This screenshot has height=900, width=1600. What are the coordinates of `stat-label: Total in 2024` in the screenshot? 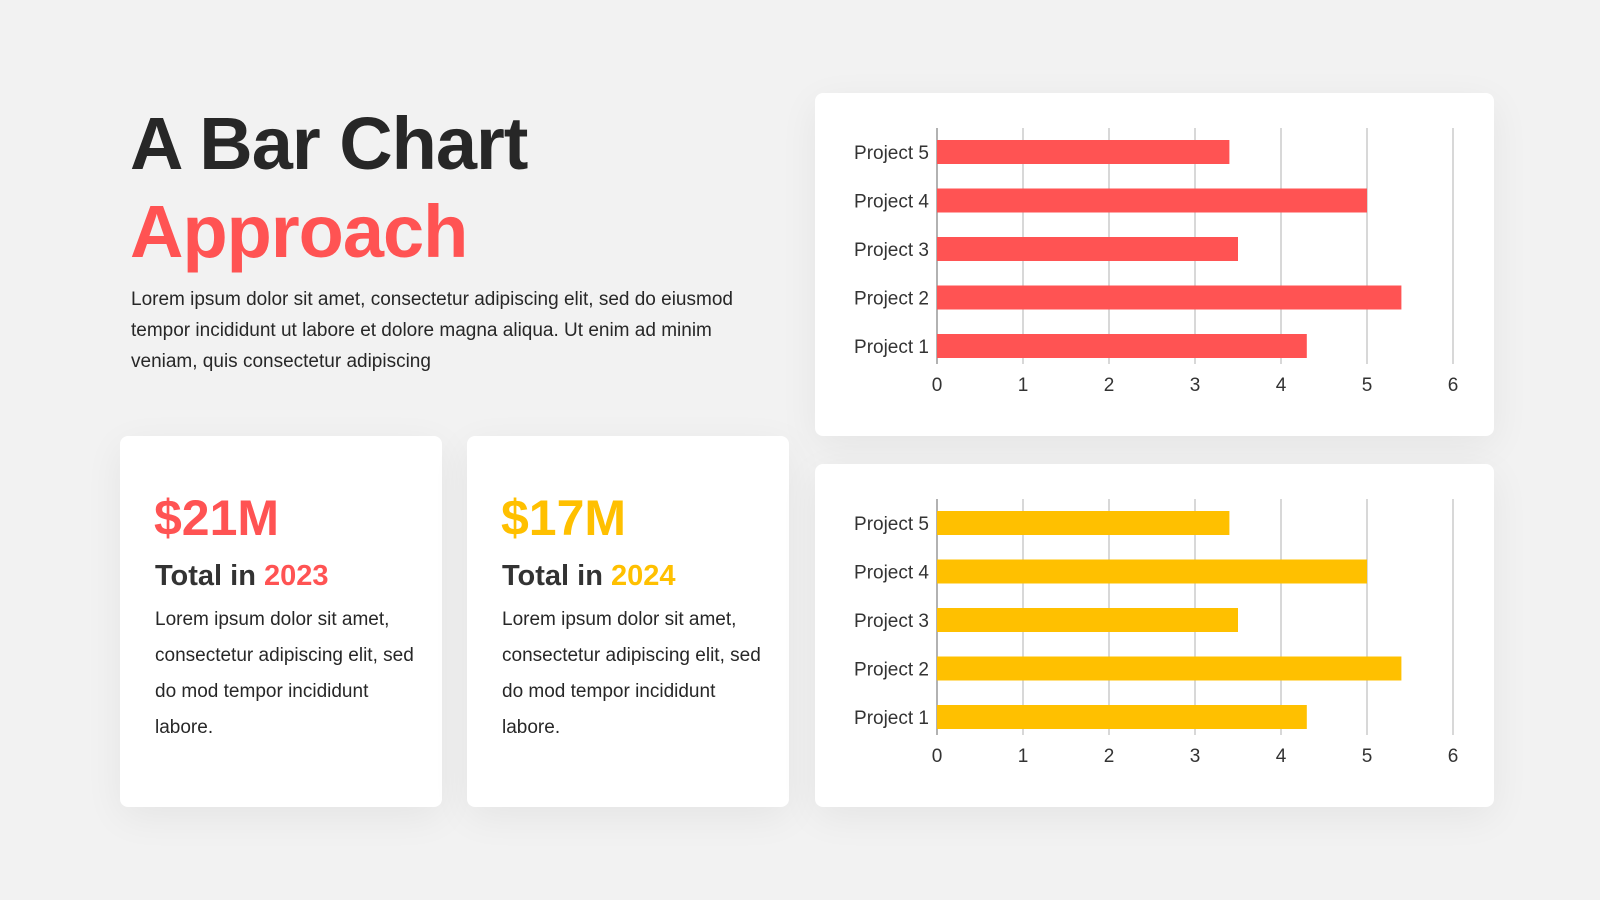 It's located at (589, 576).